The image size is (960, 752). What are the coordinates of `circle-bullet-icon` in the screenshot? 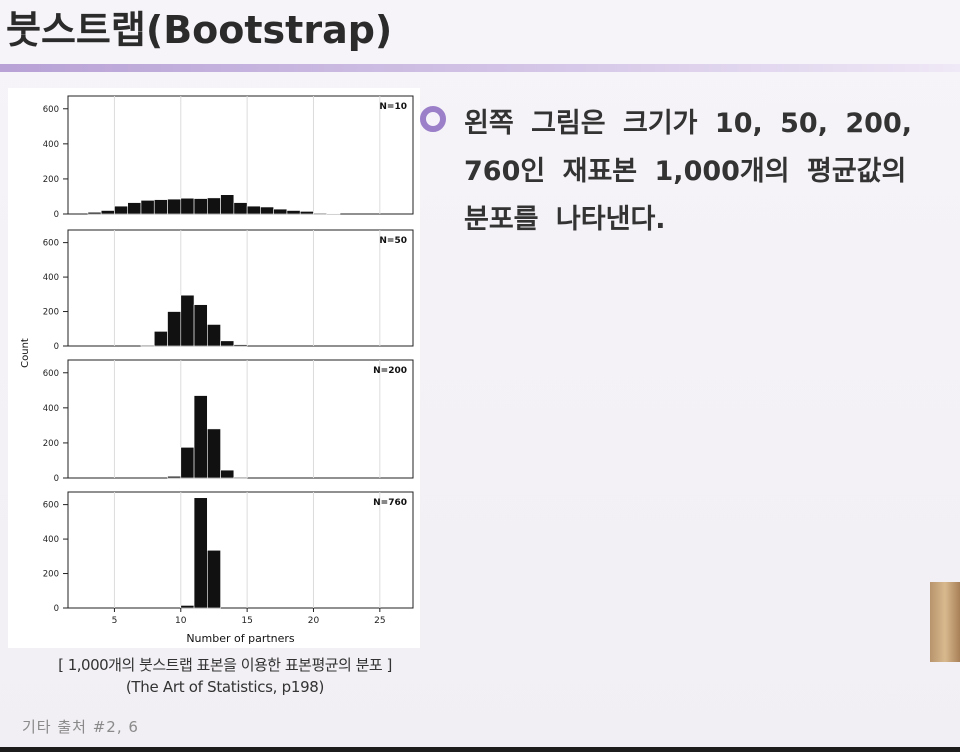 It's located at (433, 119).